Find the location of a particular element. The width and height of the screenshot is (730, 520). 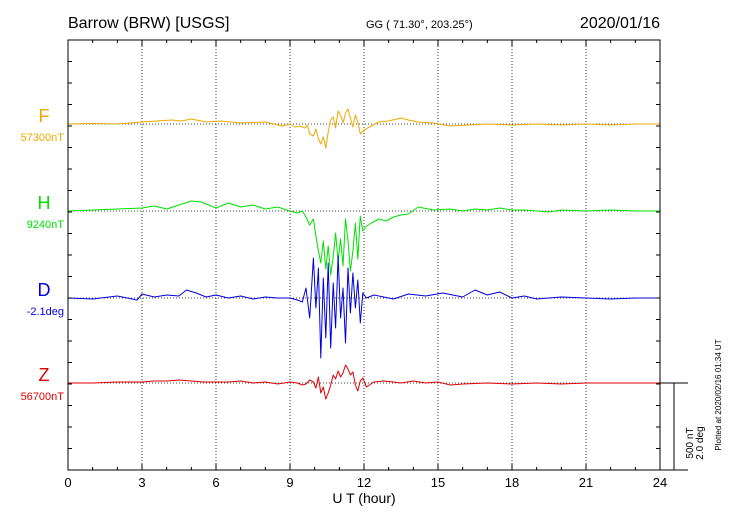

x-axis-label: U T (hour) is located at coordinates (363, 498).